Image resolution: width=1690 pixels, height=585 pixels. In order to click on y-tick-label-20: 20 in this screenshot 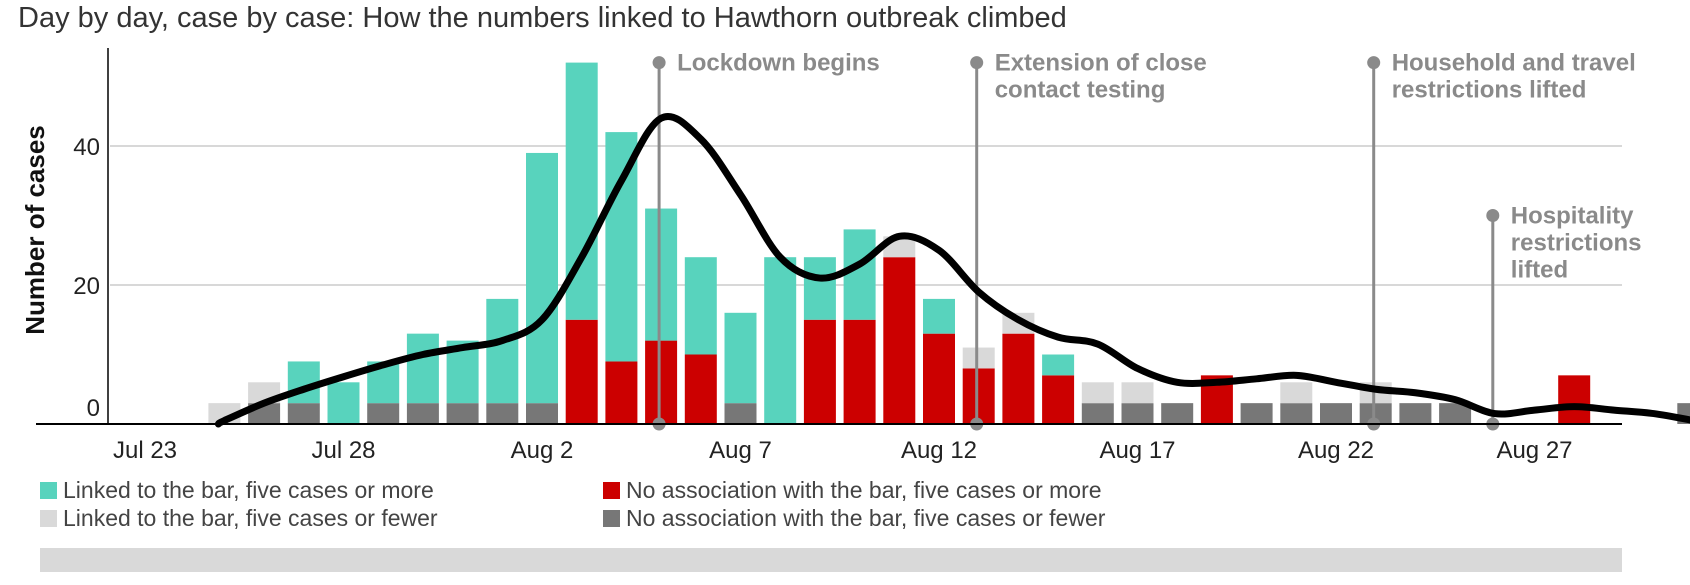, I will do `click(86, 286)`.